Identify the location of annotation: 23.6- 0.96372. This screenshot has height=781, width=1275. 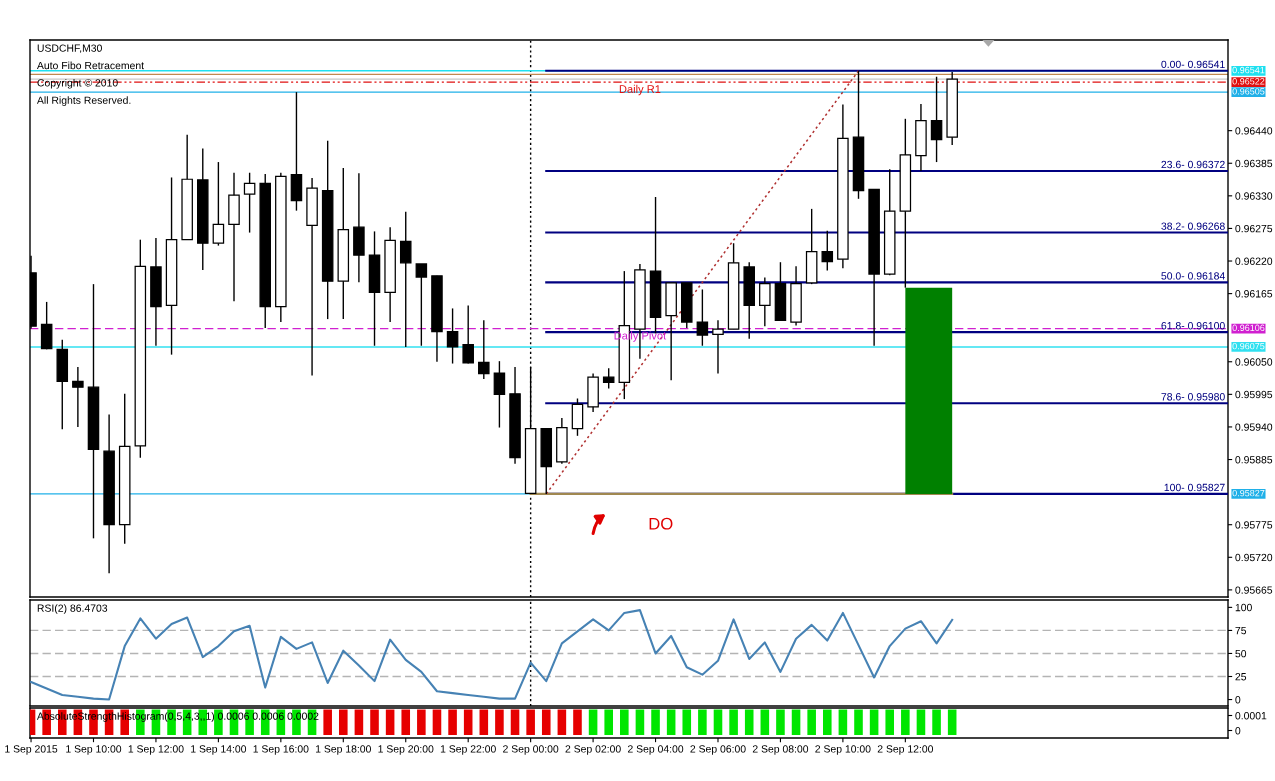
(1193, 164).